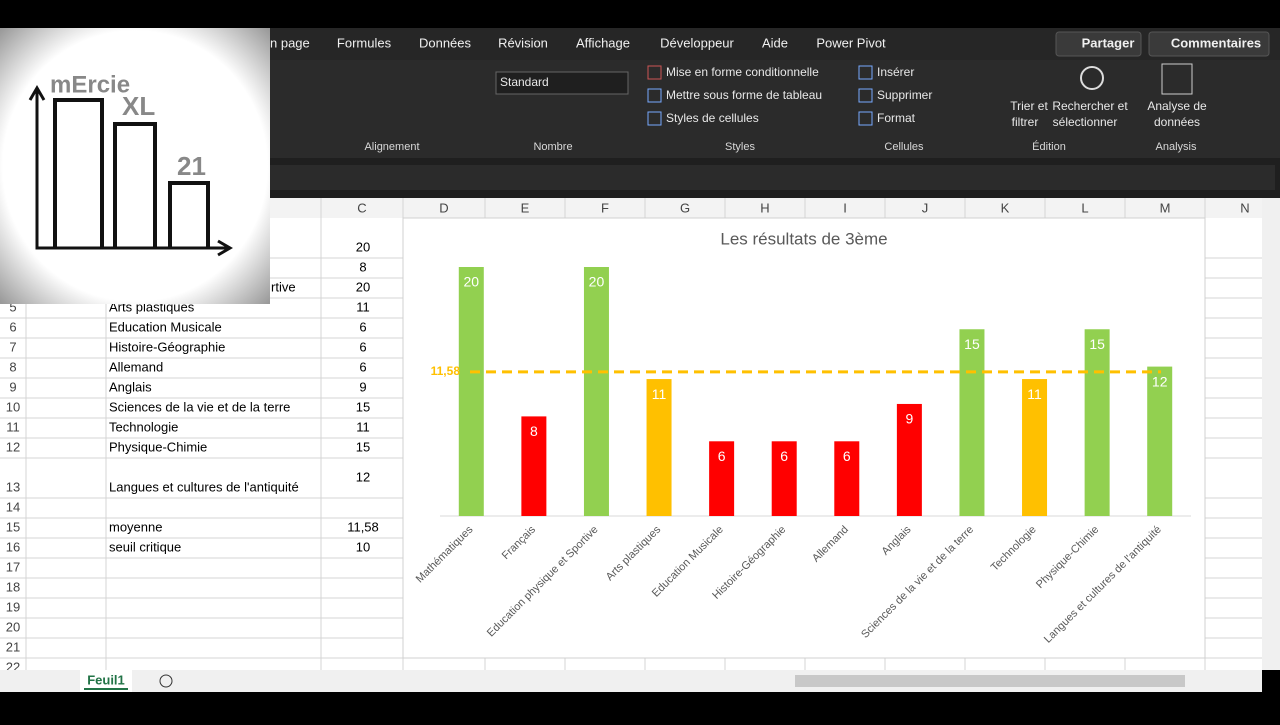  I want to click on ribbon-tab: Power Pivot, so click(851, 42).